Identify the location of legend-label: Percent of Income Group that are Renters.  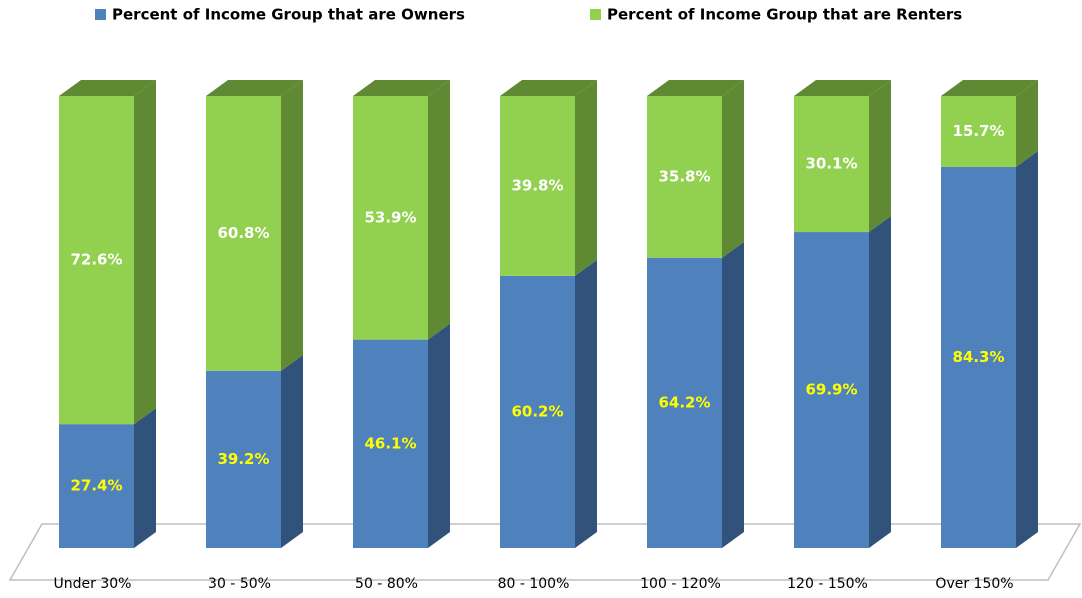
(784, 15).